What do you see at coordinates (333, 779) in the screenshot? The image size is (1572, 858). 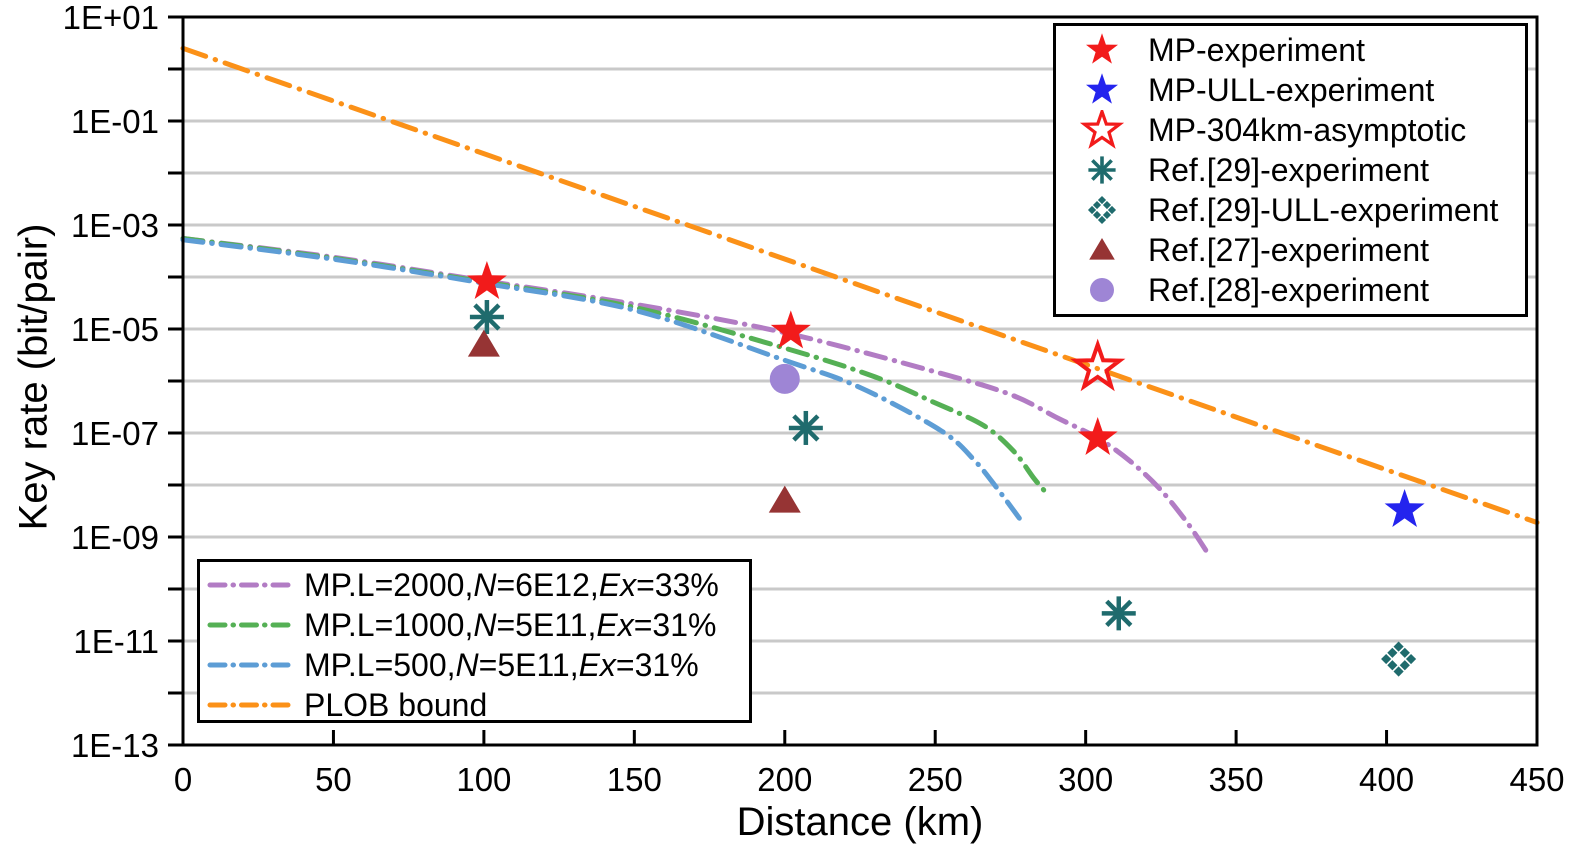 I see `x-tick-label: 50` at bounding box center [333, 779].